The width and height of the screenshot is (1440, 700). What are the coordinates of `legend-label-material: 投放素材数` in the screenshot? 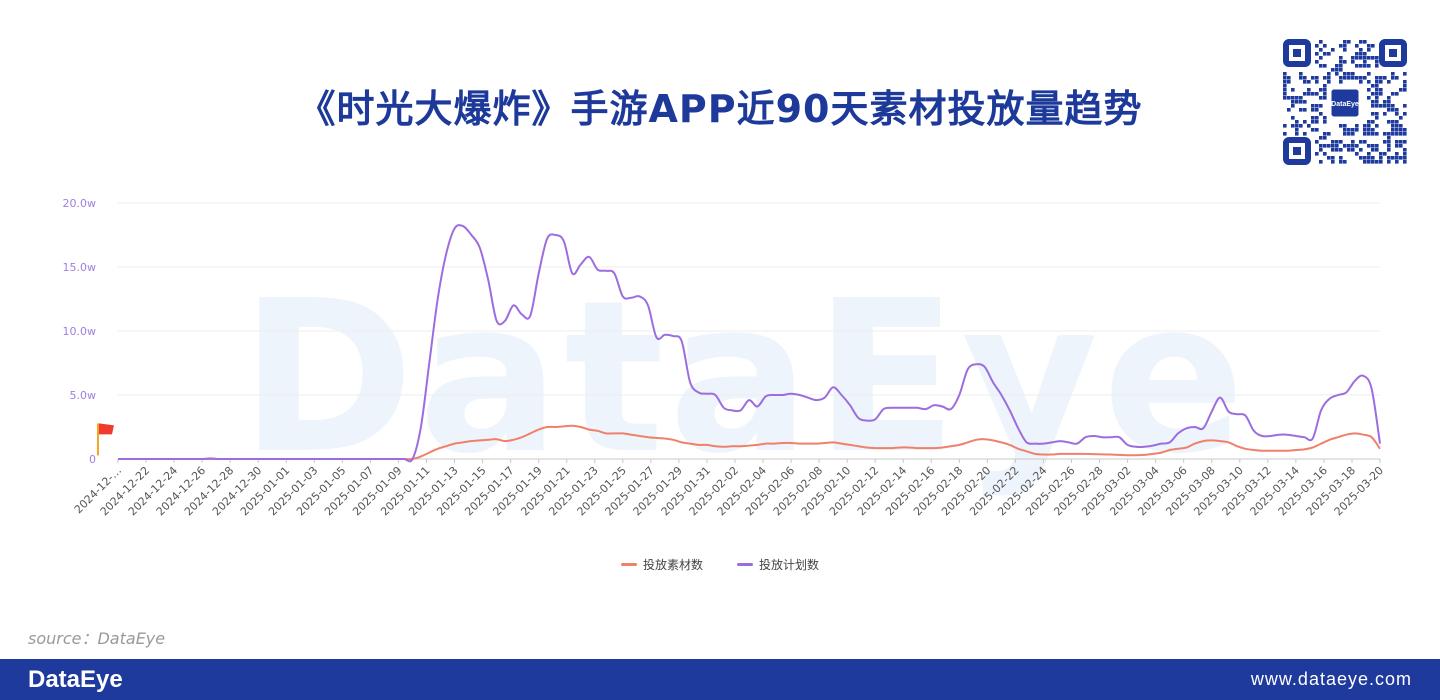 It's located at (672, 565).